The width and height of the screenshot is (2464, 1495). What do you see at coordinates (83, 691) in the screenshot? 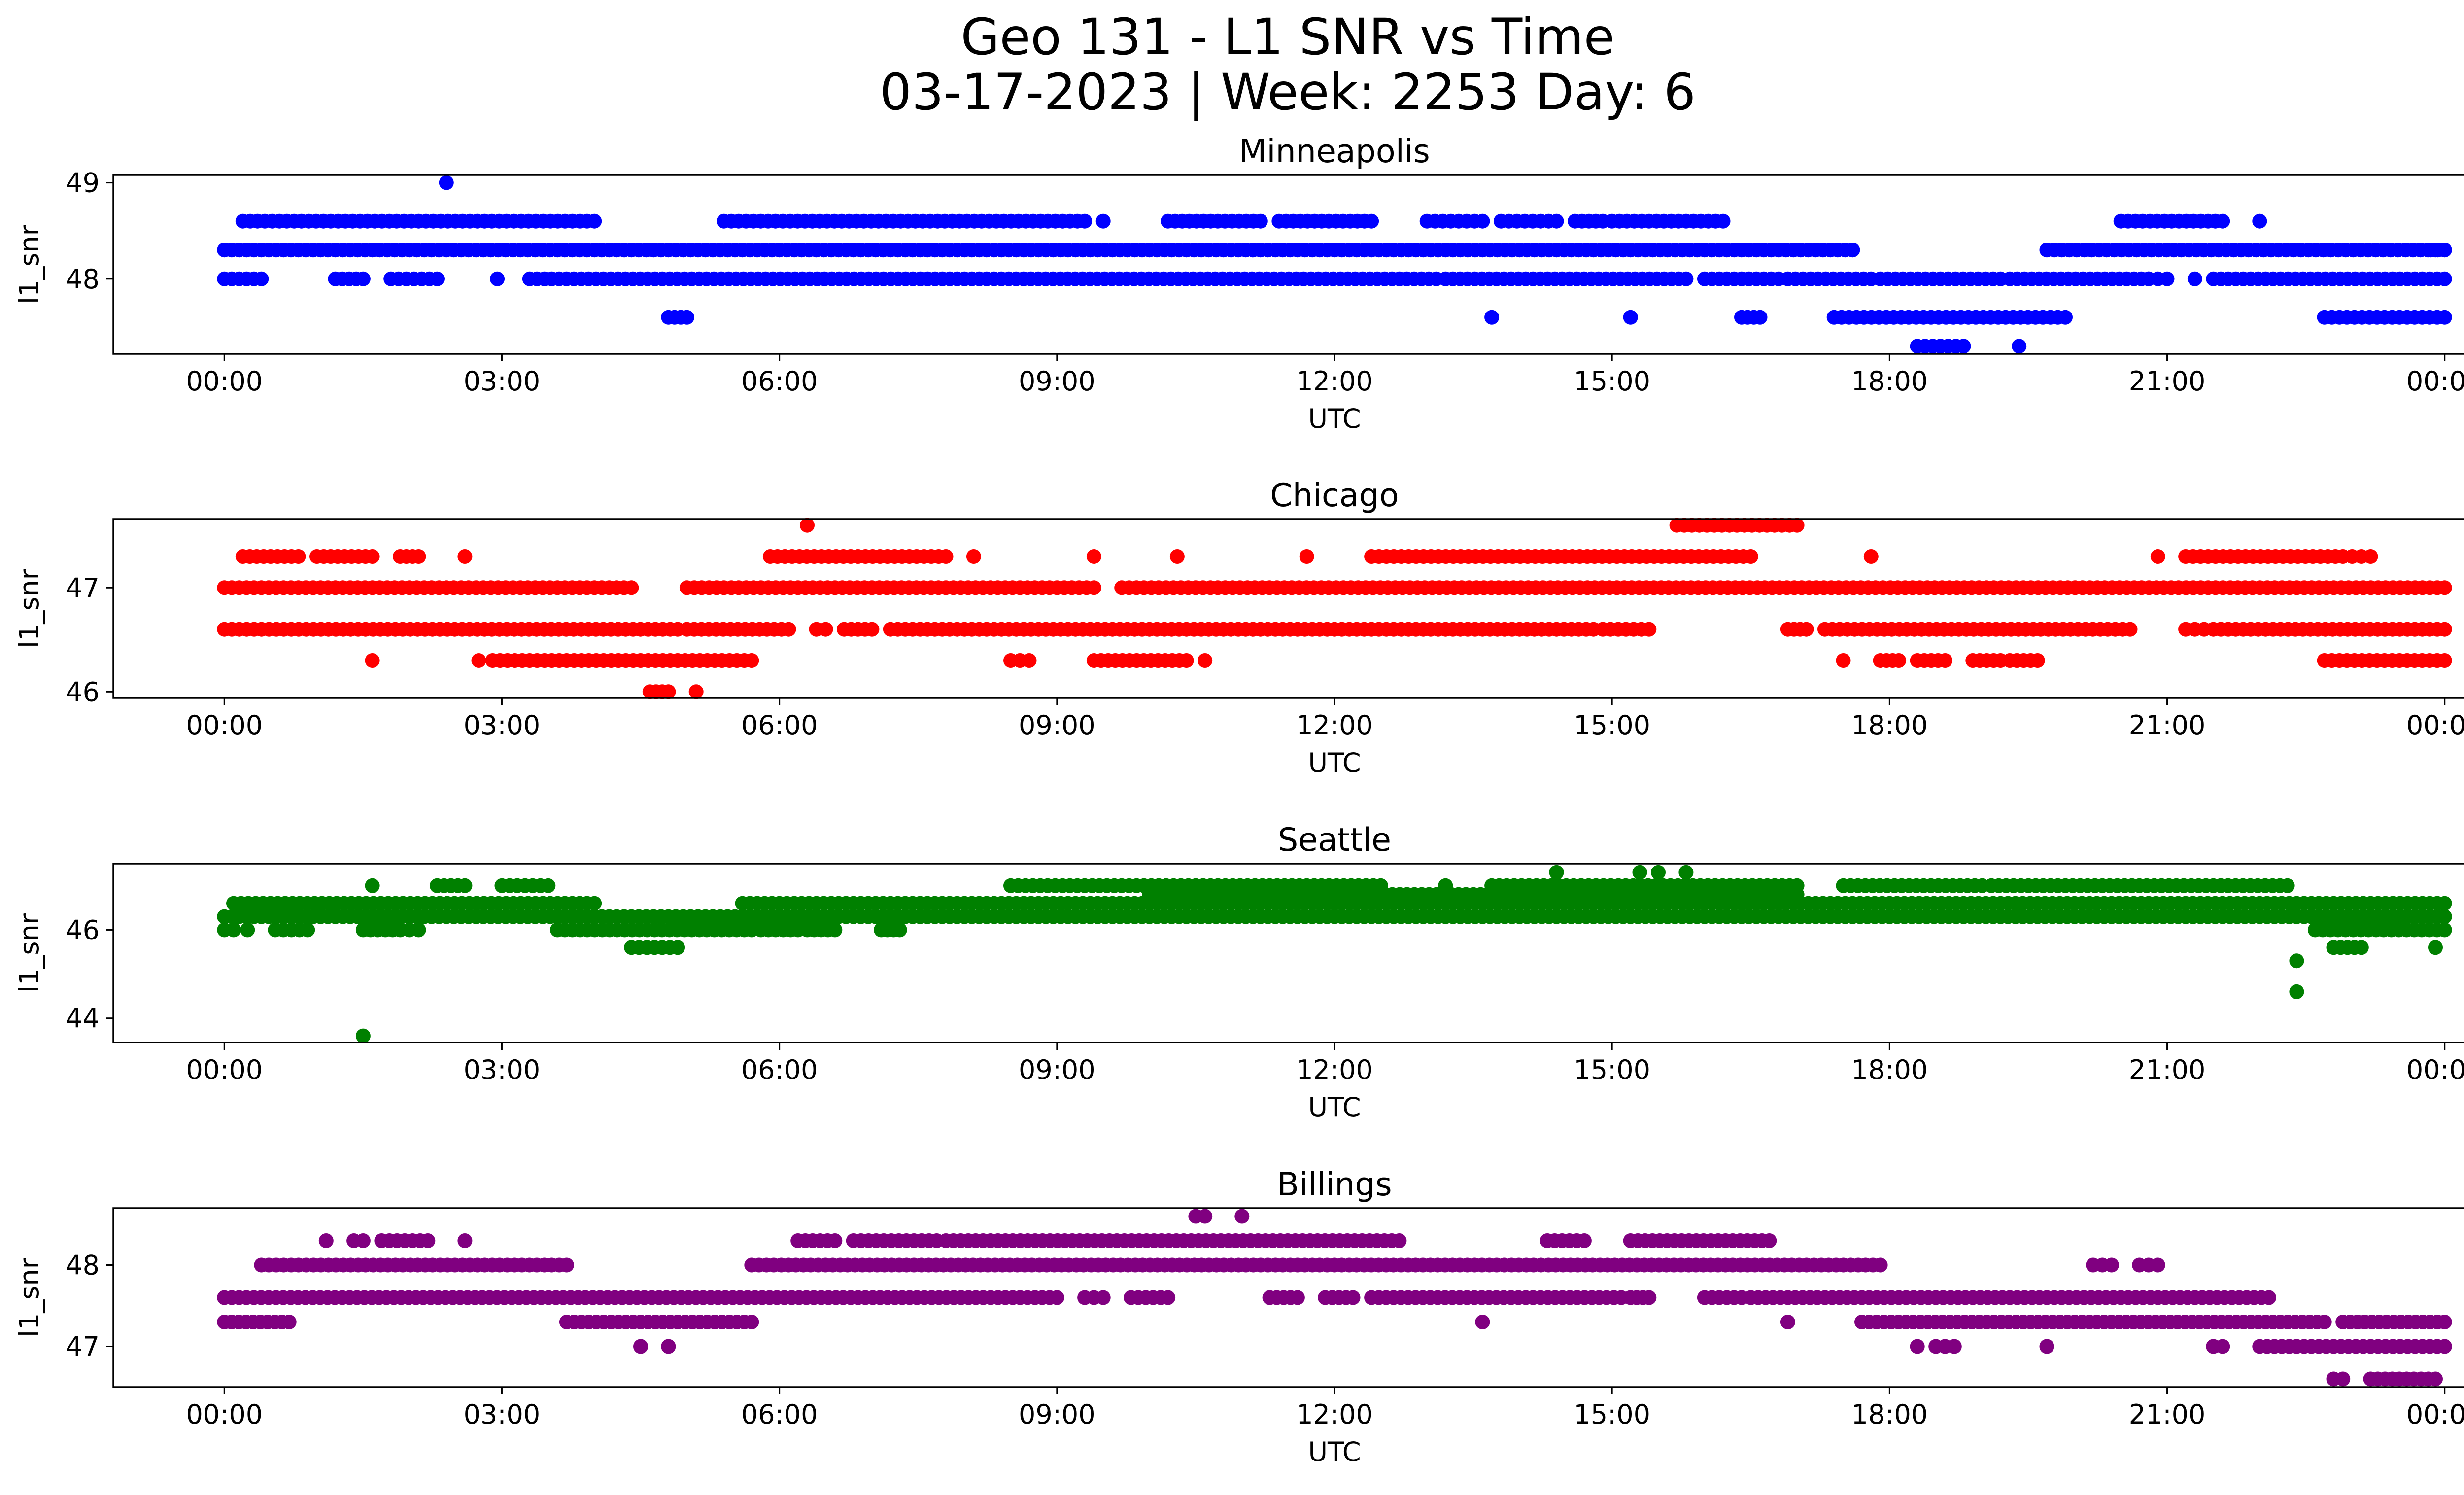
I see `y-tick-label: 46` at bounding box center [83, 691].